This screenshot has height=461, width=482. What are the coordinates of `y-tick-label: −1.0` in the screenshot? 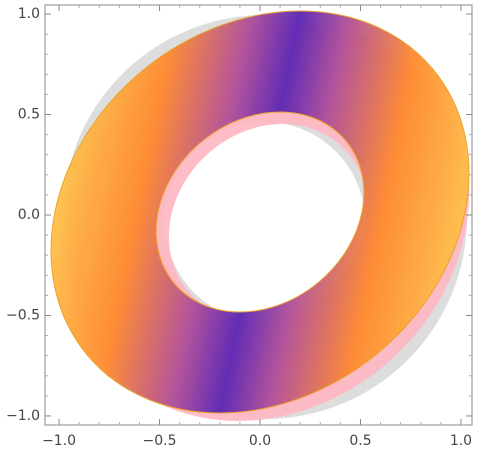 It's located at (23, 416).